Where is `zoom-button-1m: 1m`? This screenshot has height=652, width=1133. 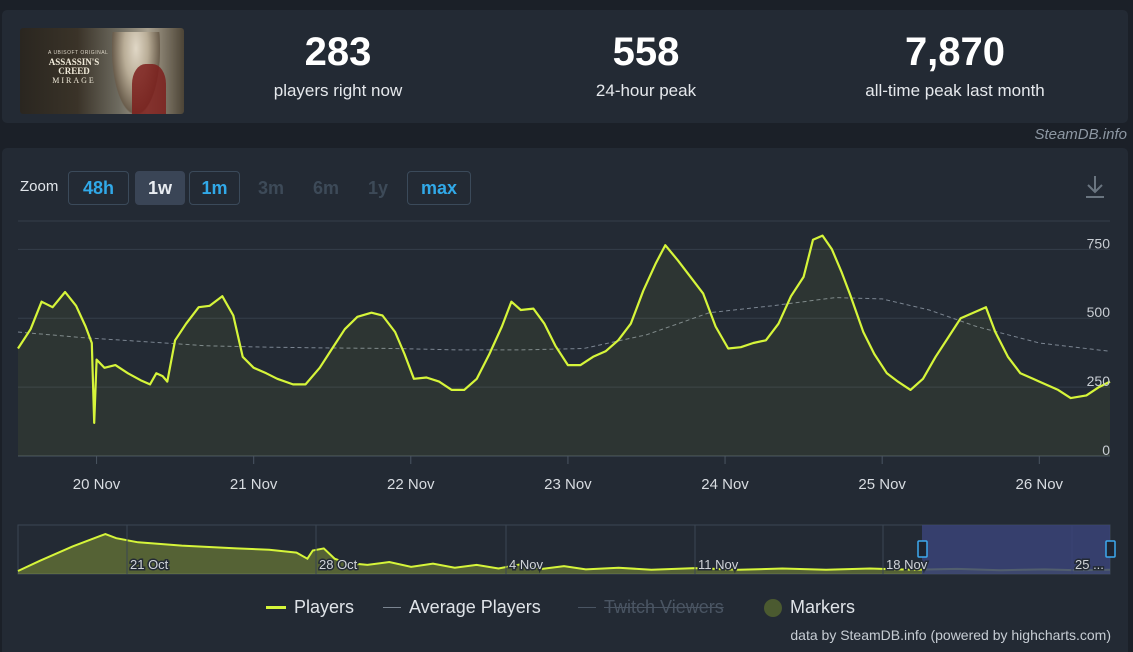 zoom-button-1m: 1m is located at coordinates (214, 188).